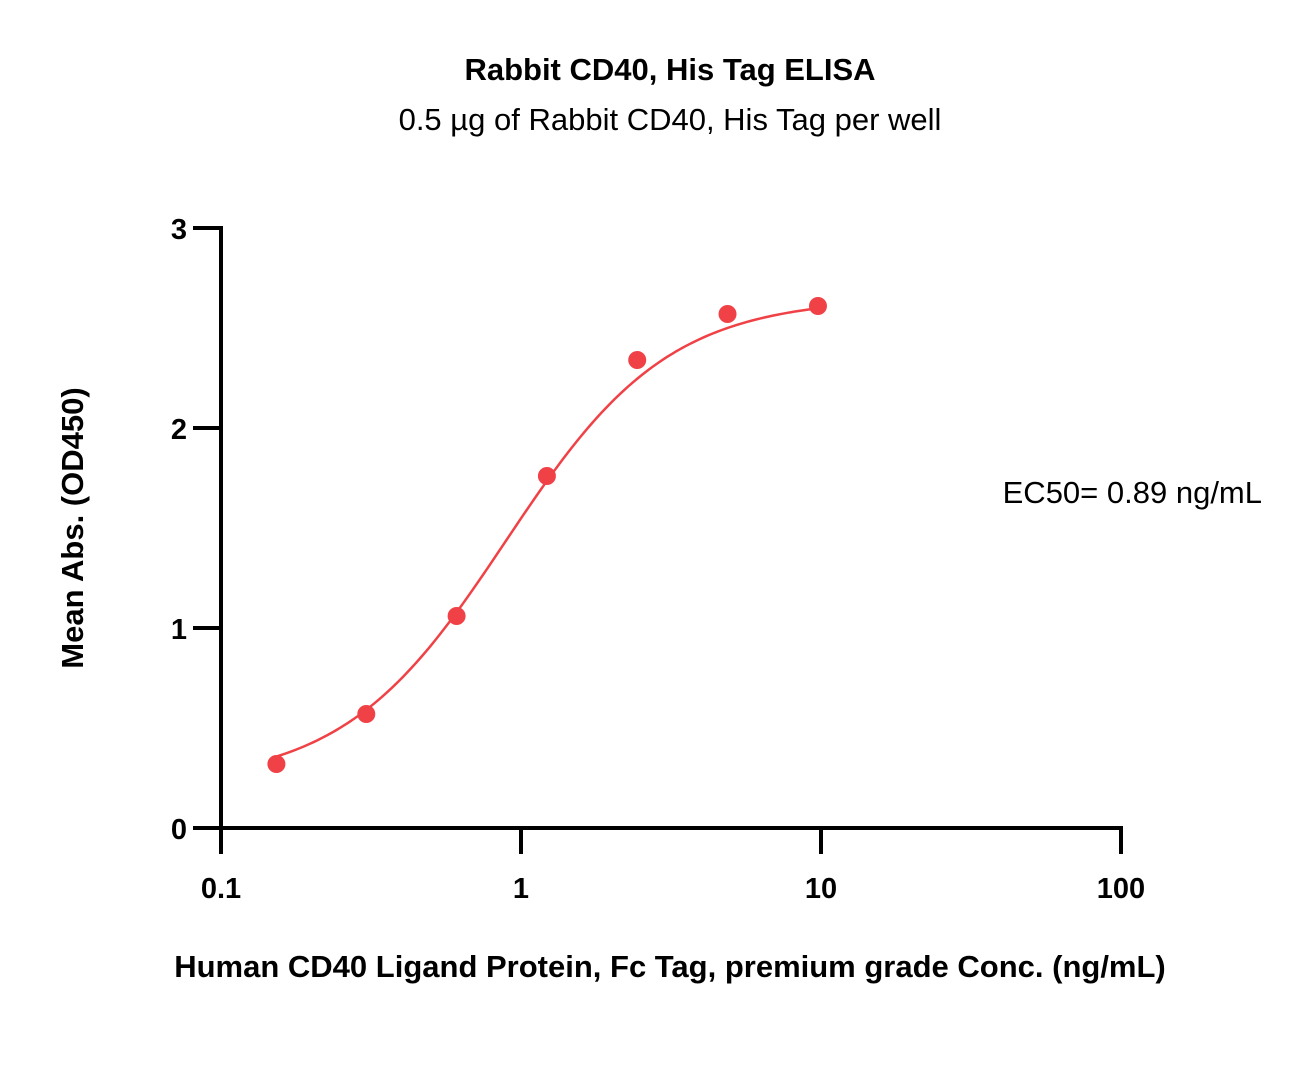 This screenshot has width=1306, height=1083. Describe the element at coordinates (72, 527) in the screenshot. I see `y-axis-label: Mean Abs. (OD450)` at that location.